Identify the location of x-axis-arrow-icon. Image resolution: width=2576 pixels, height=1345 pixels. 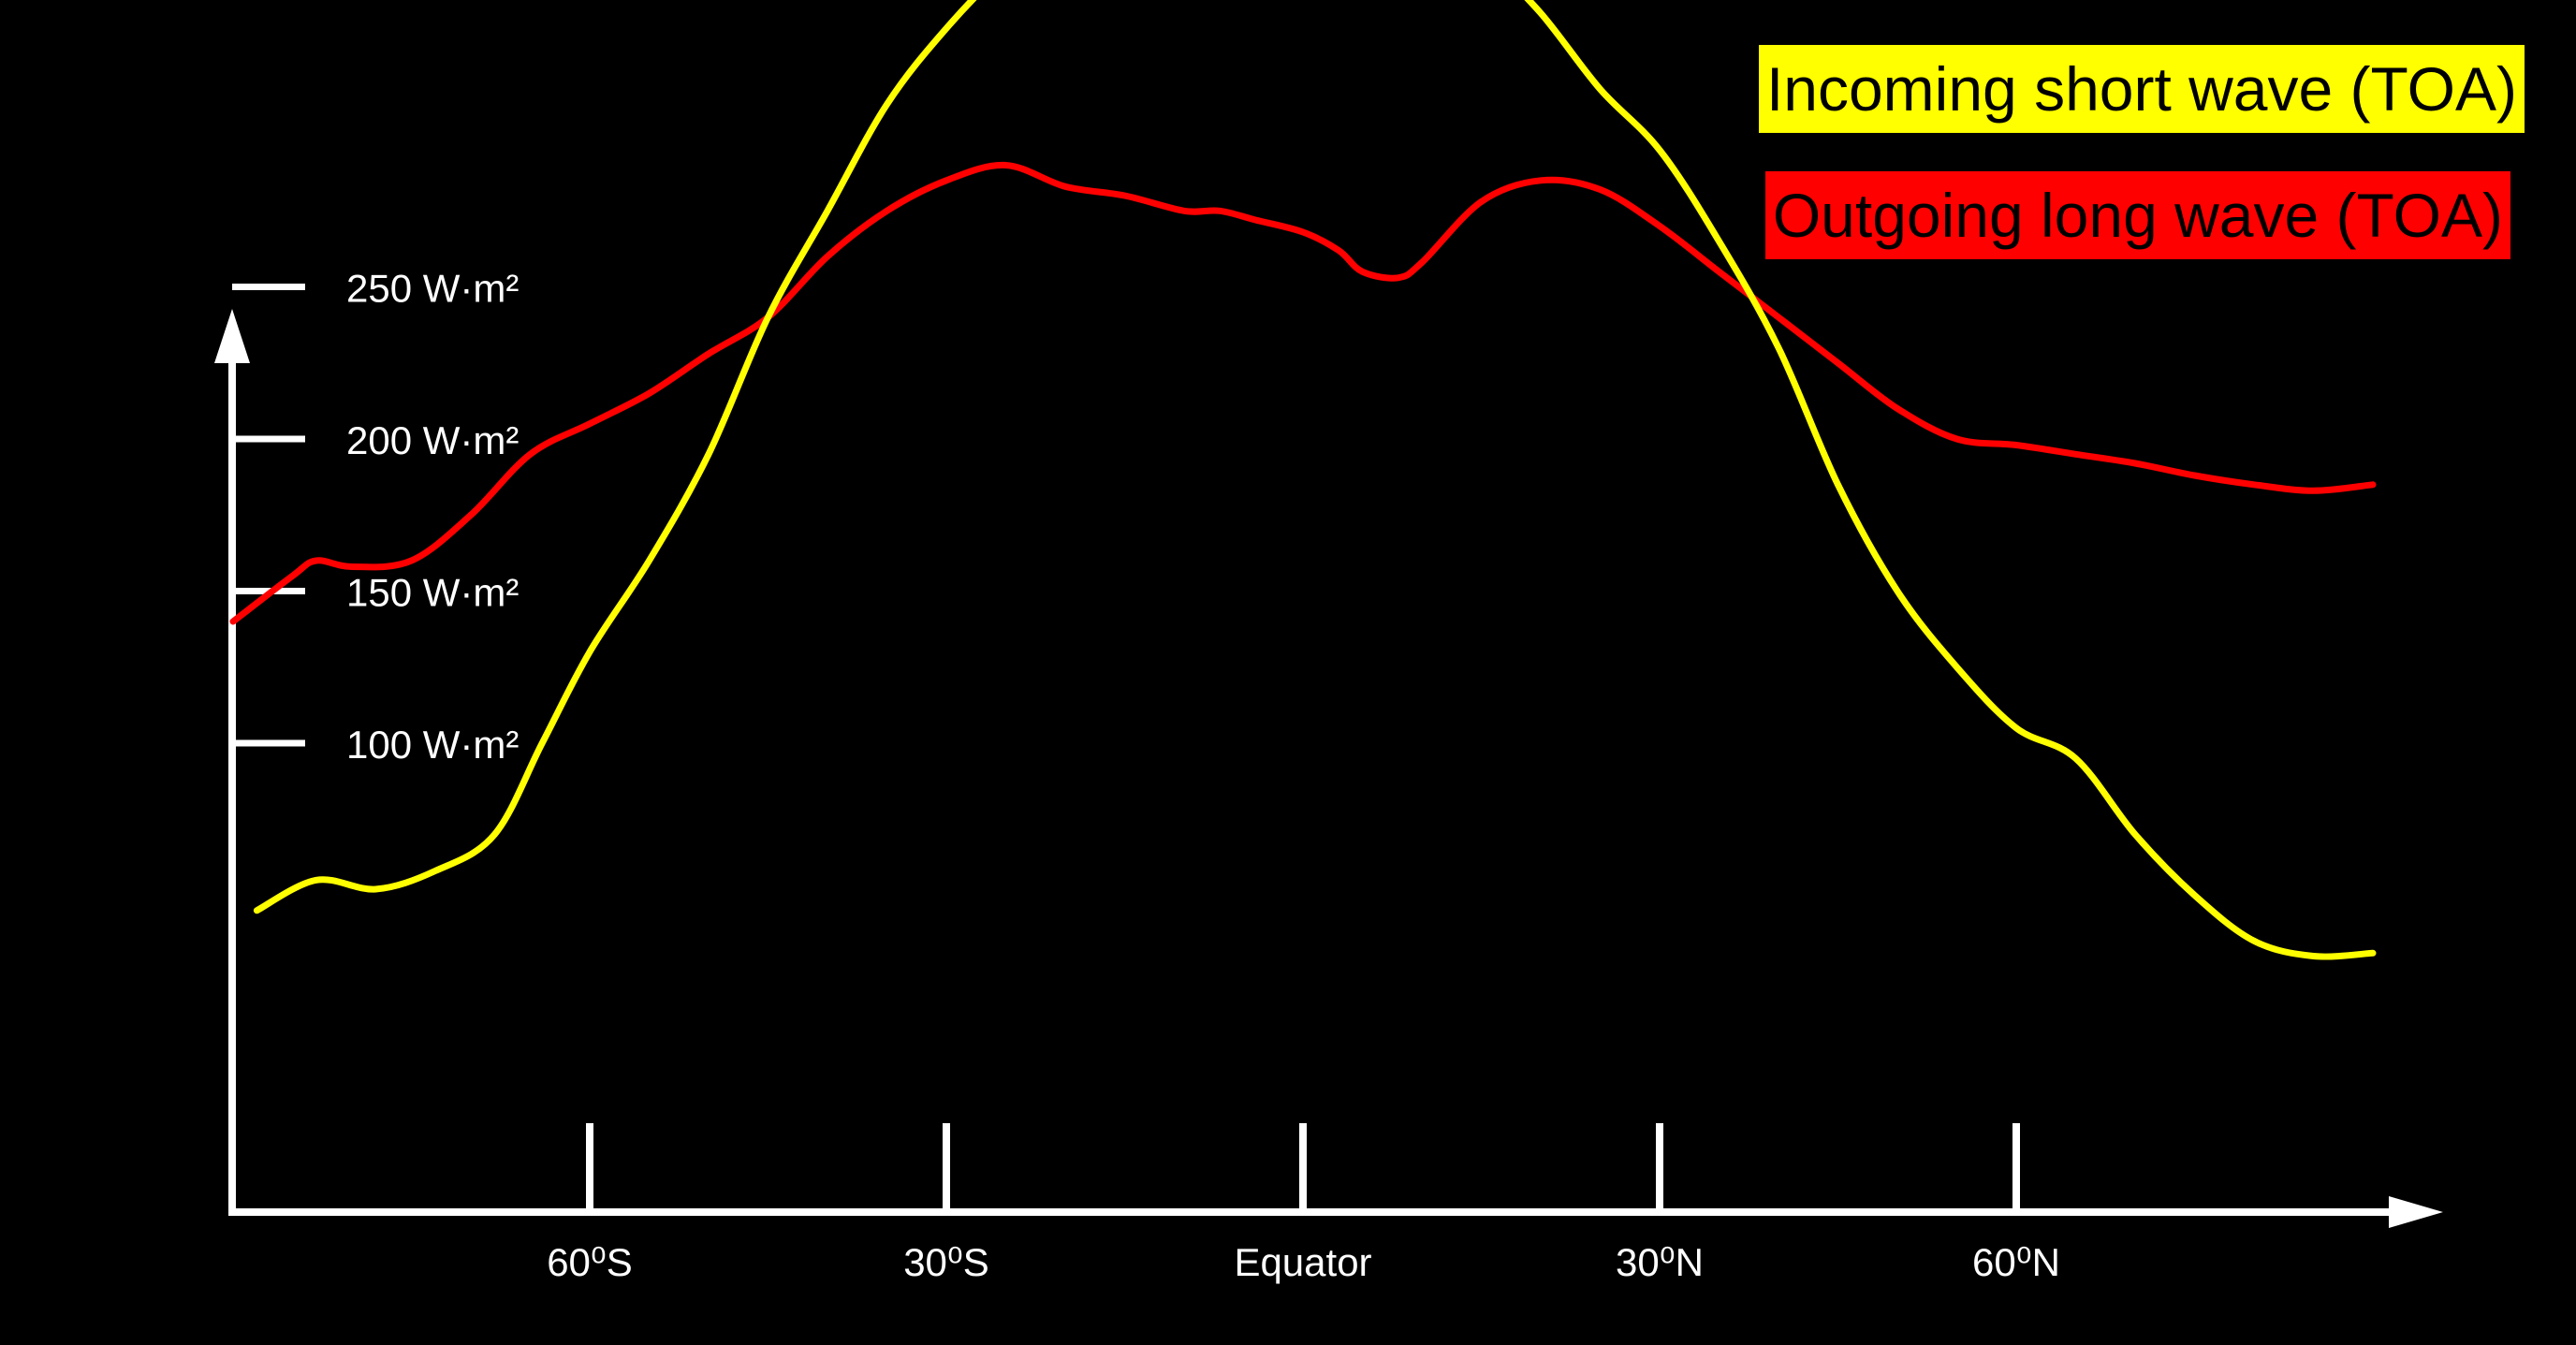
(2416, 1212).